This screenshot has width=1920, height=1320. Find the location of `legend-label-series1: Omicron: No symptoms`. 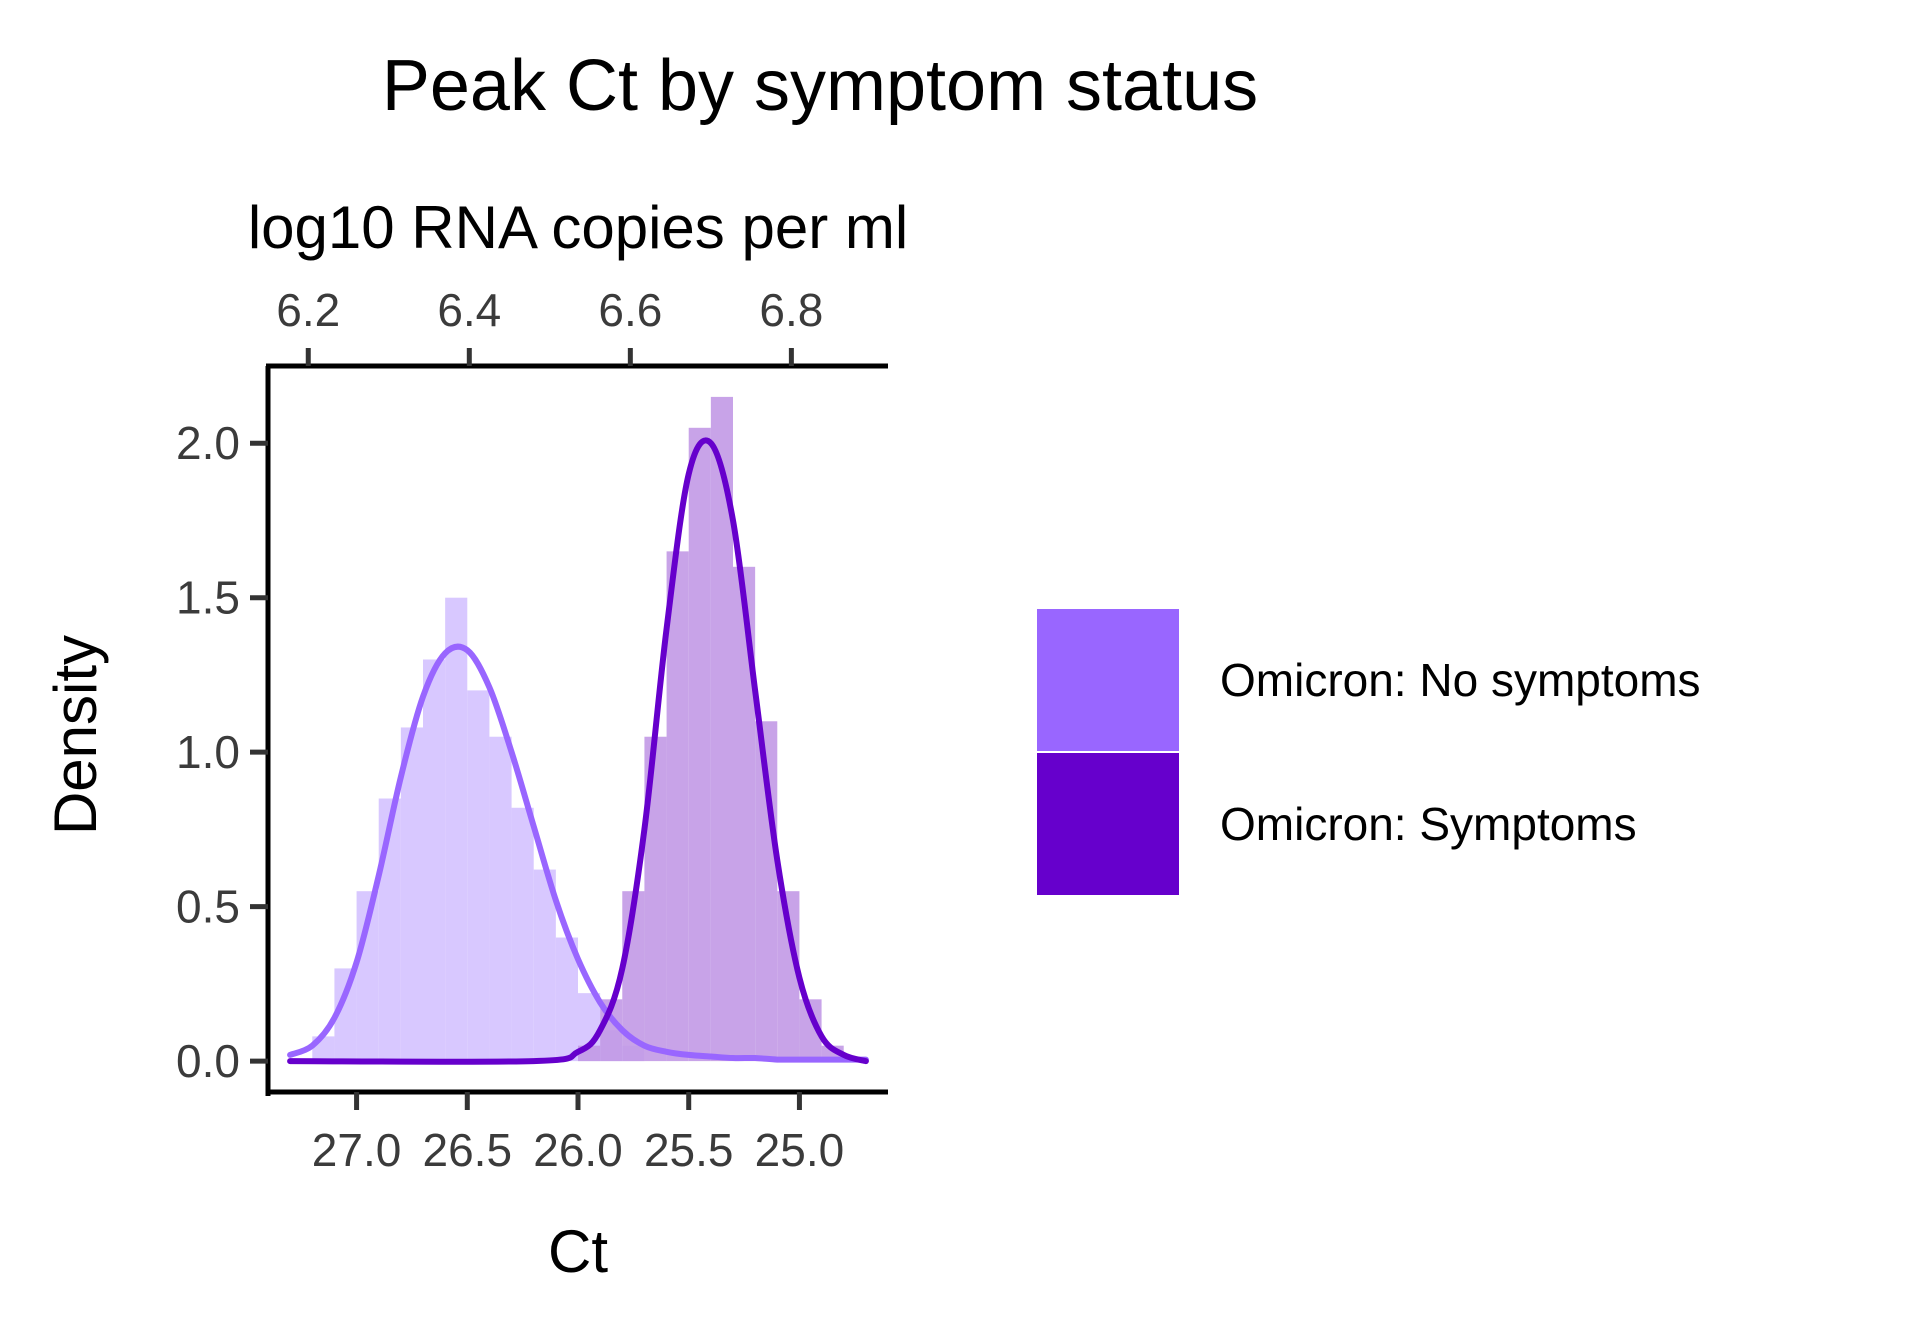

legend-label-series1: Omicron: No symptoms is located at coordinates (1460, 680).